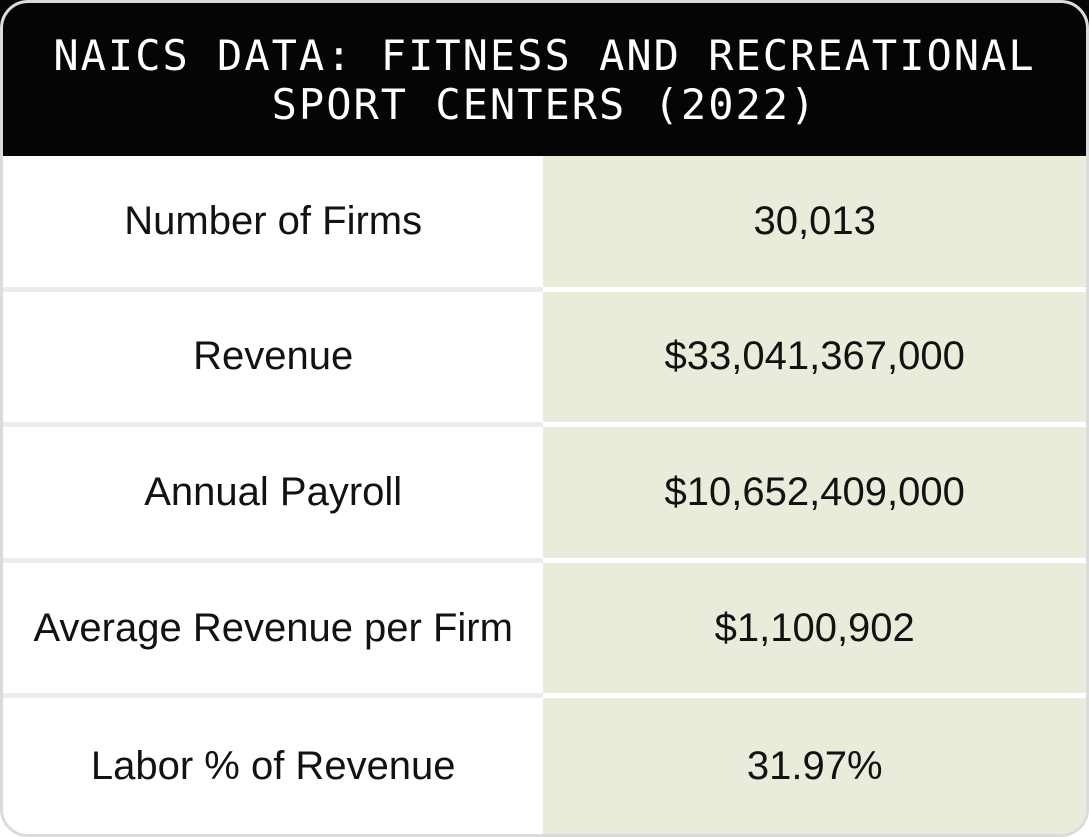  Describe the element at coordinates (814, 495) in the screenshot. I see `row-value-annual-payroll: $10,652,409,000` at that location.